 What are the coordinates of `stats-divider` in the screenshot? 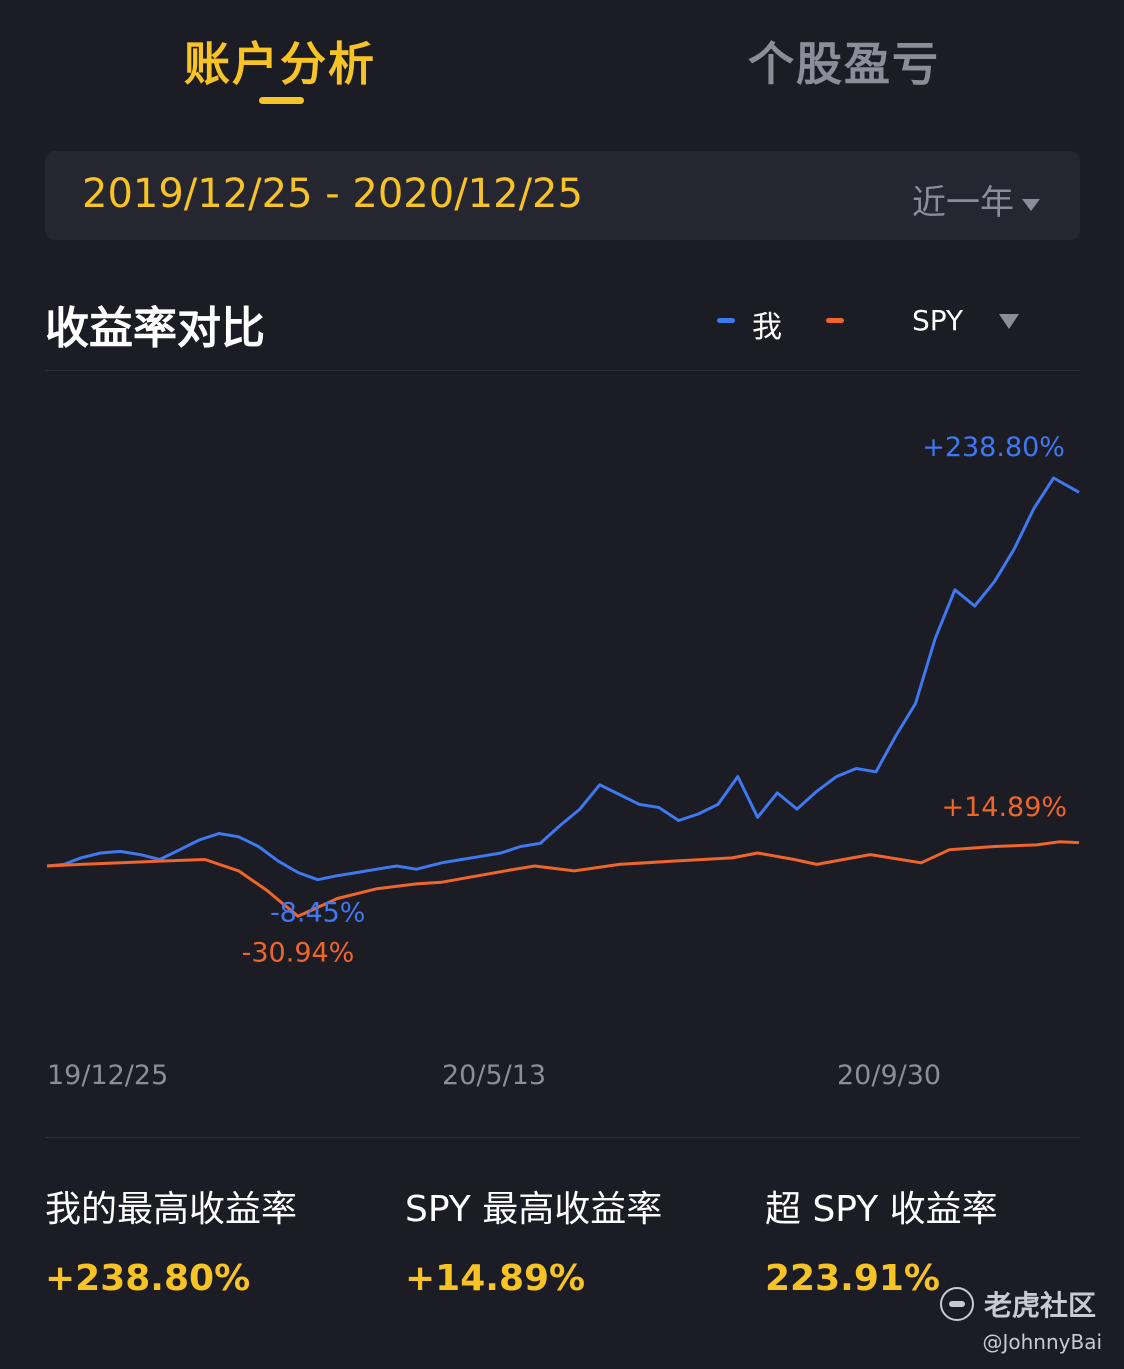 It's located at (562, 1137).